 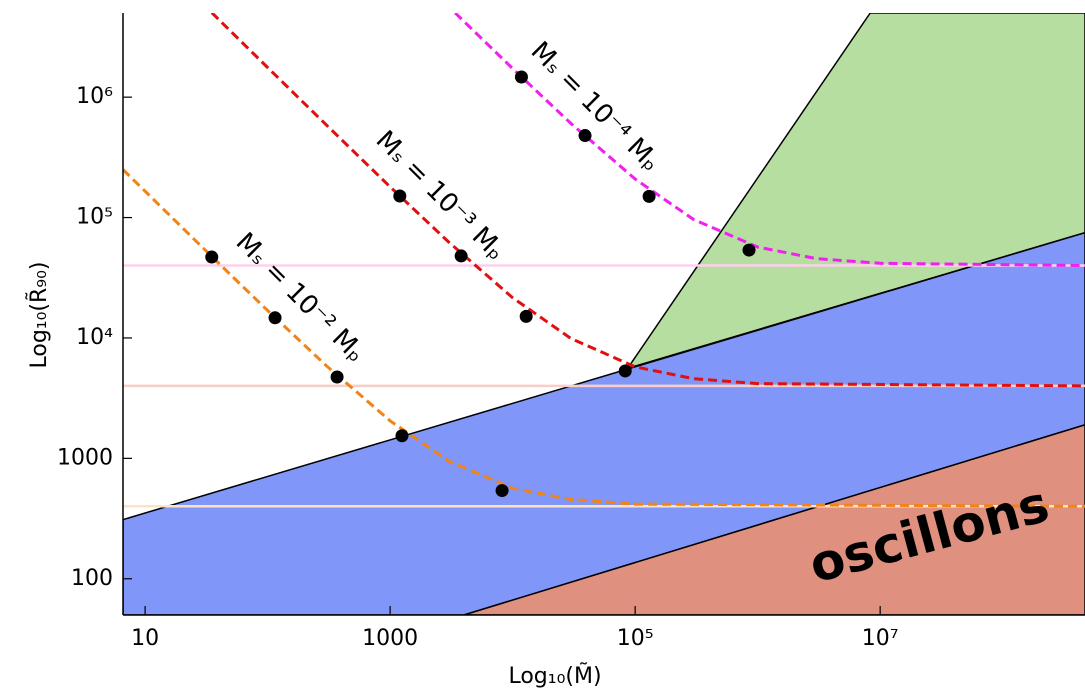 I want to click on x-tick-label: 10⁵, so click(x=635, y=638).